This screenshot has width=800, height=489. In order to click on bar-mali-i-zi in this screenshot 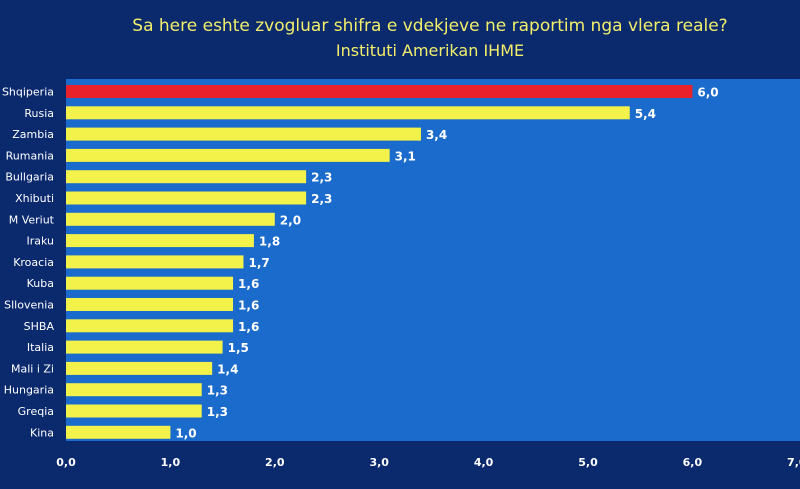, I will do `click(139, 368)`.